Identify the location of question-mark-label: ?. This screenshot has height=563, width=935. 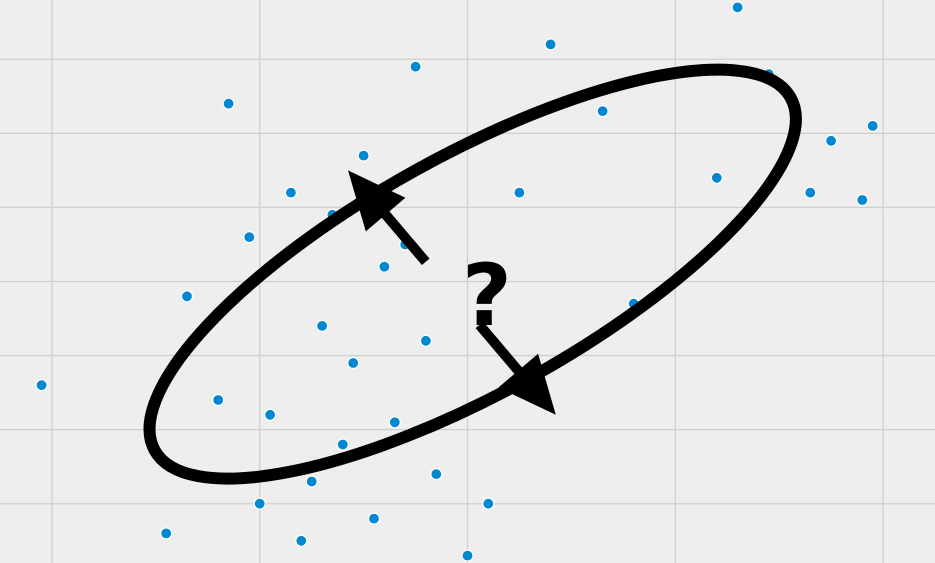
(487, 296).